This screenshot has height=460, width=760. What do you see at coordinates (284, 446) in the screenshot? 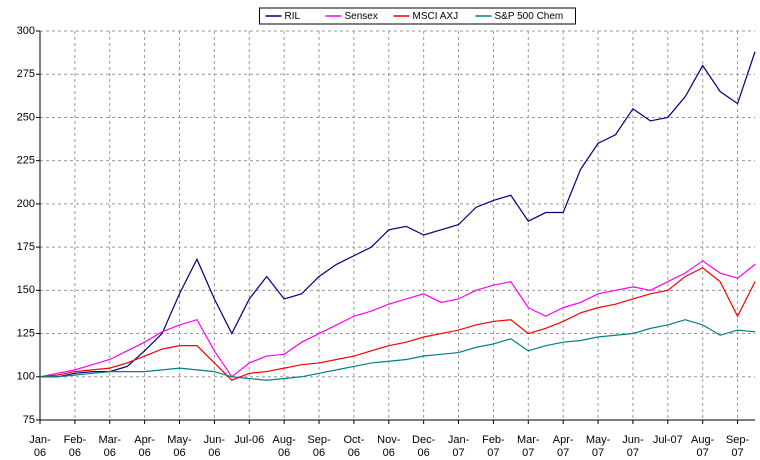
I see `x-tick-label: Aug-06` at bounding box center [284, 446].